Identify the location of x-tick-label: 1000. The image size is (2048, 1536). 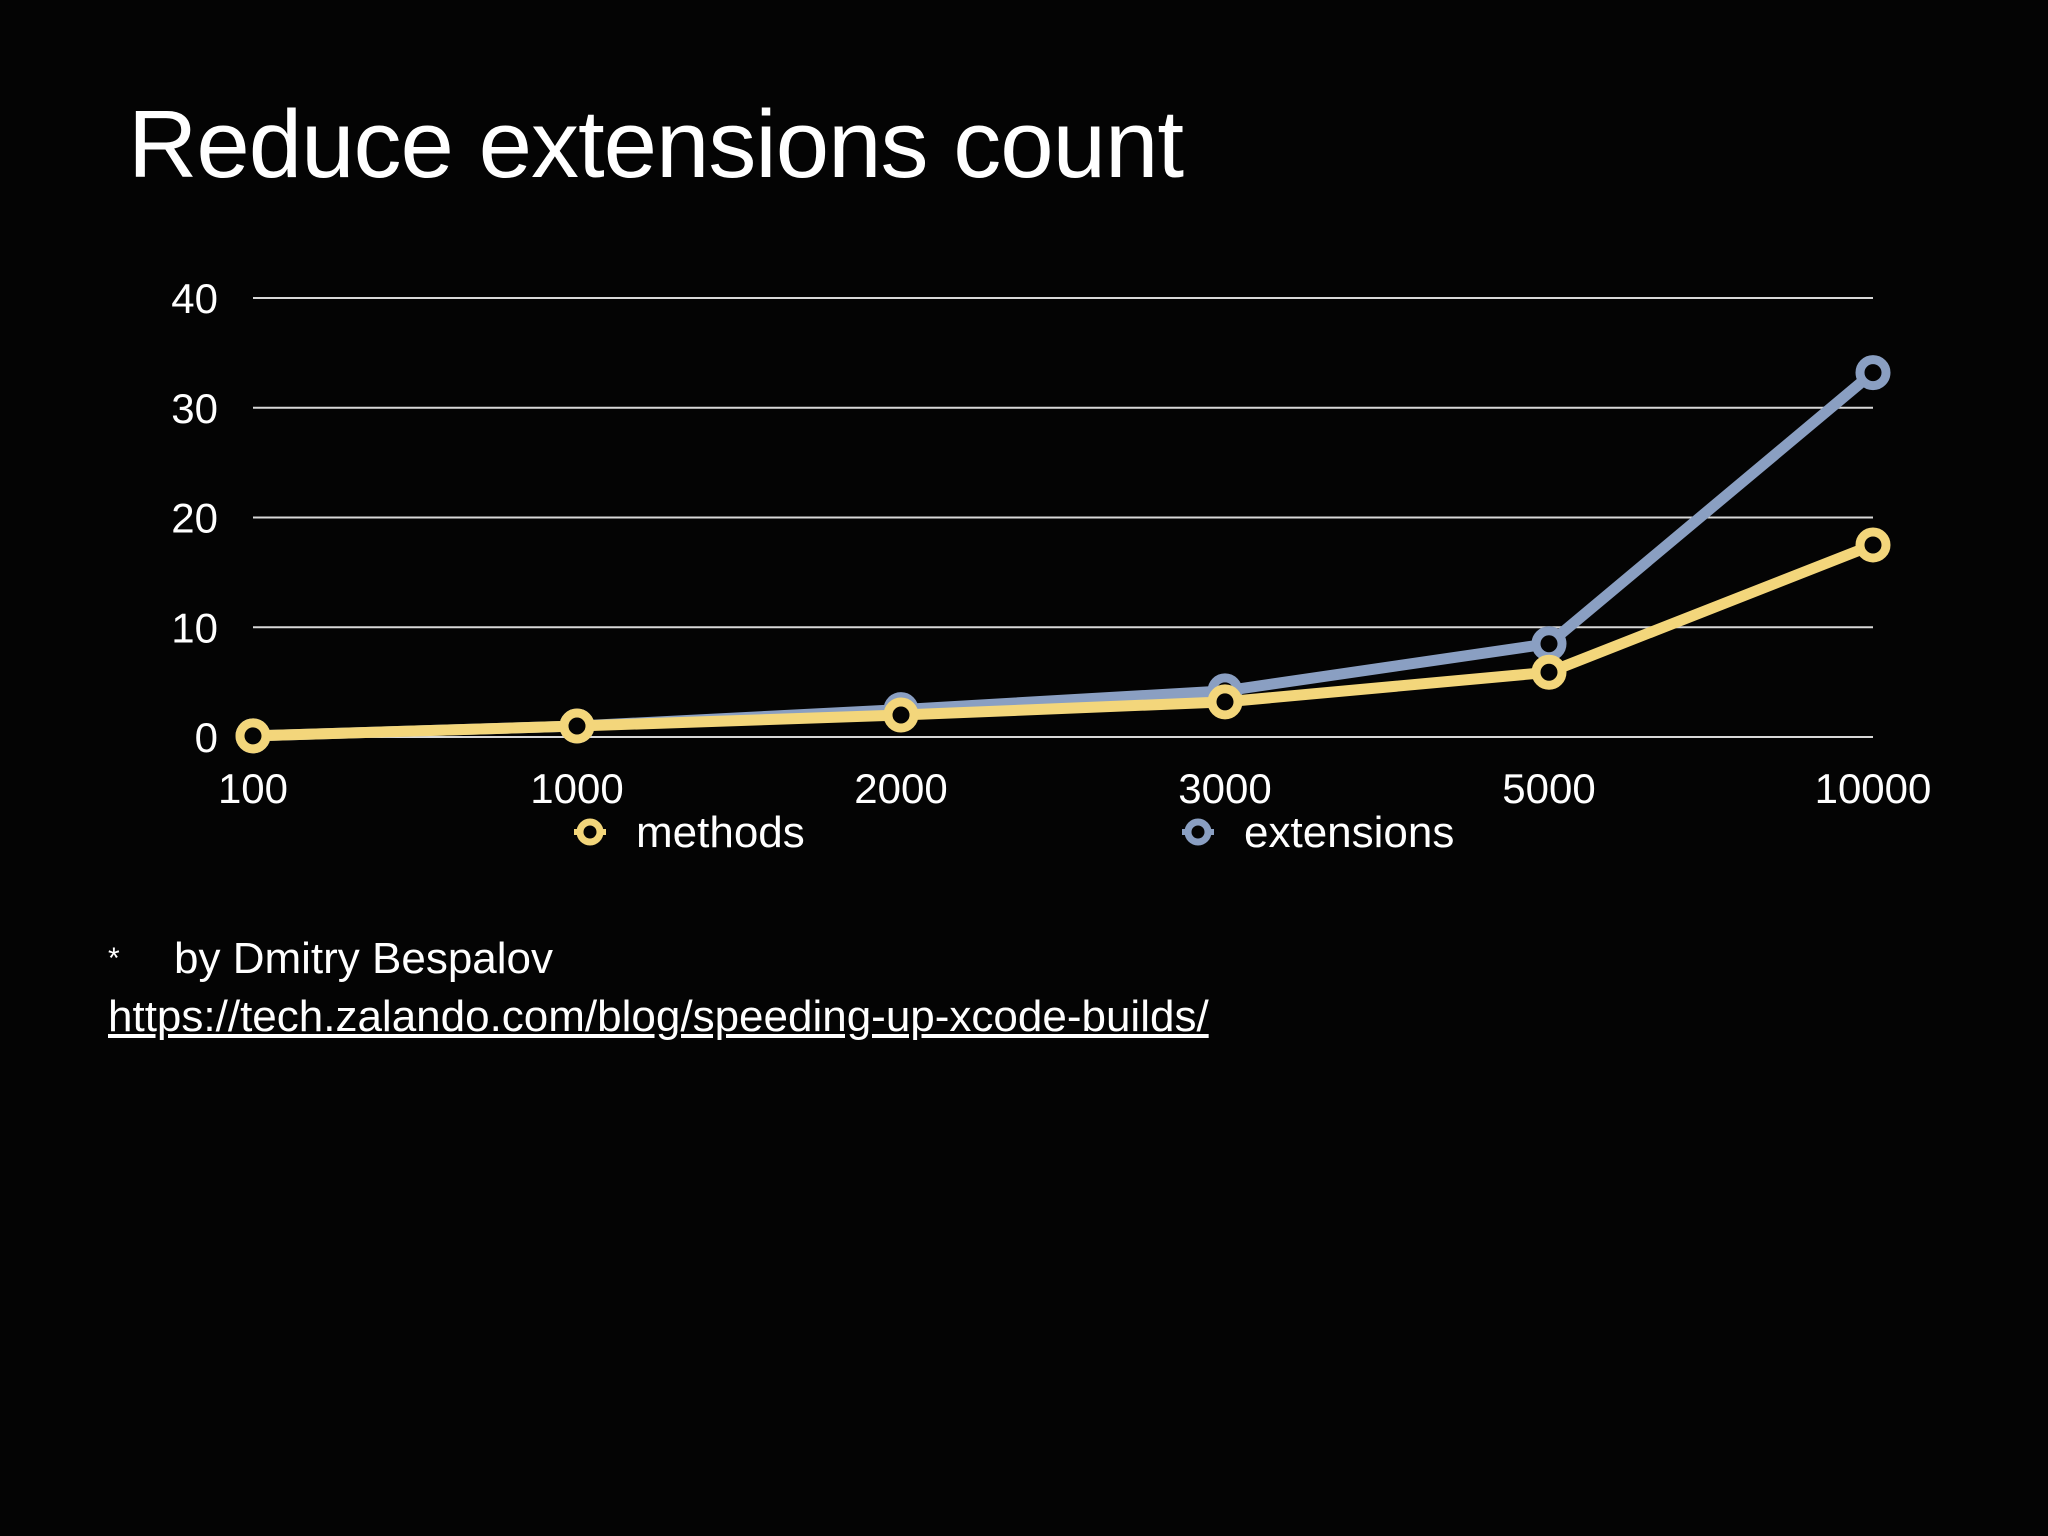
(576, 788).